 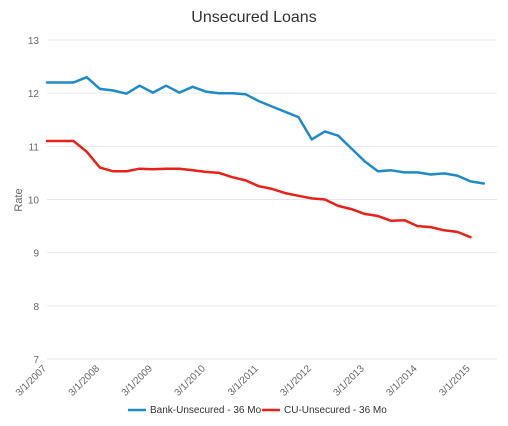 I want to click on x-tick-label: 3/1/2014, so click(x=402, y=381).